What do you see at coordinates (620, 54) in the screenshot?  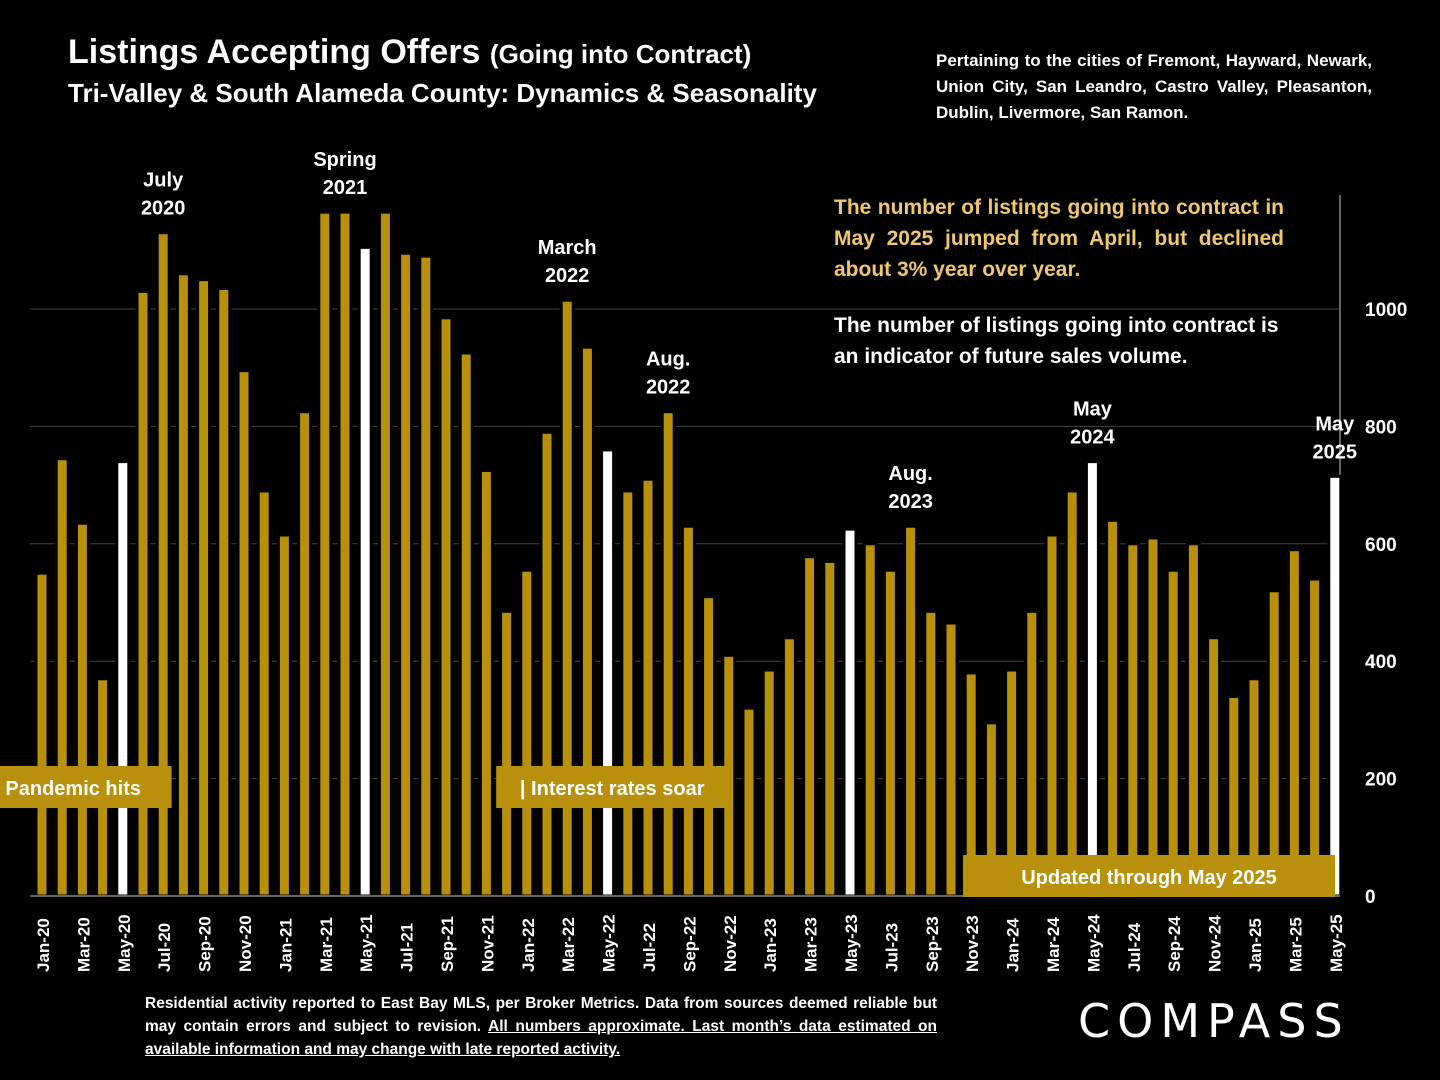 I see `chart-title-paren: (Going into Contract)` at bounding box center [620, 54].